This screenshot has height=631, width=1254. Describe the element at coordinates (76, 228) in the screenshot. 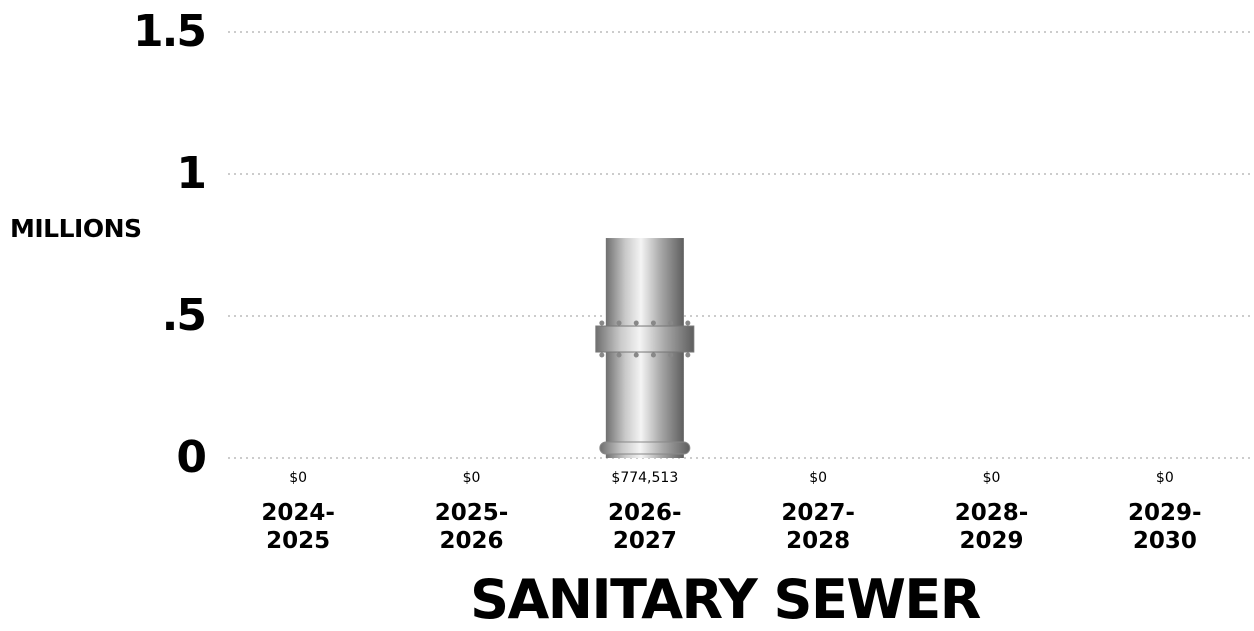

I see `y-axis-label: MILLIONS` at that location.